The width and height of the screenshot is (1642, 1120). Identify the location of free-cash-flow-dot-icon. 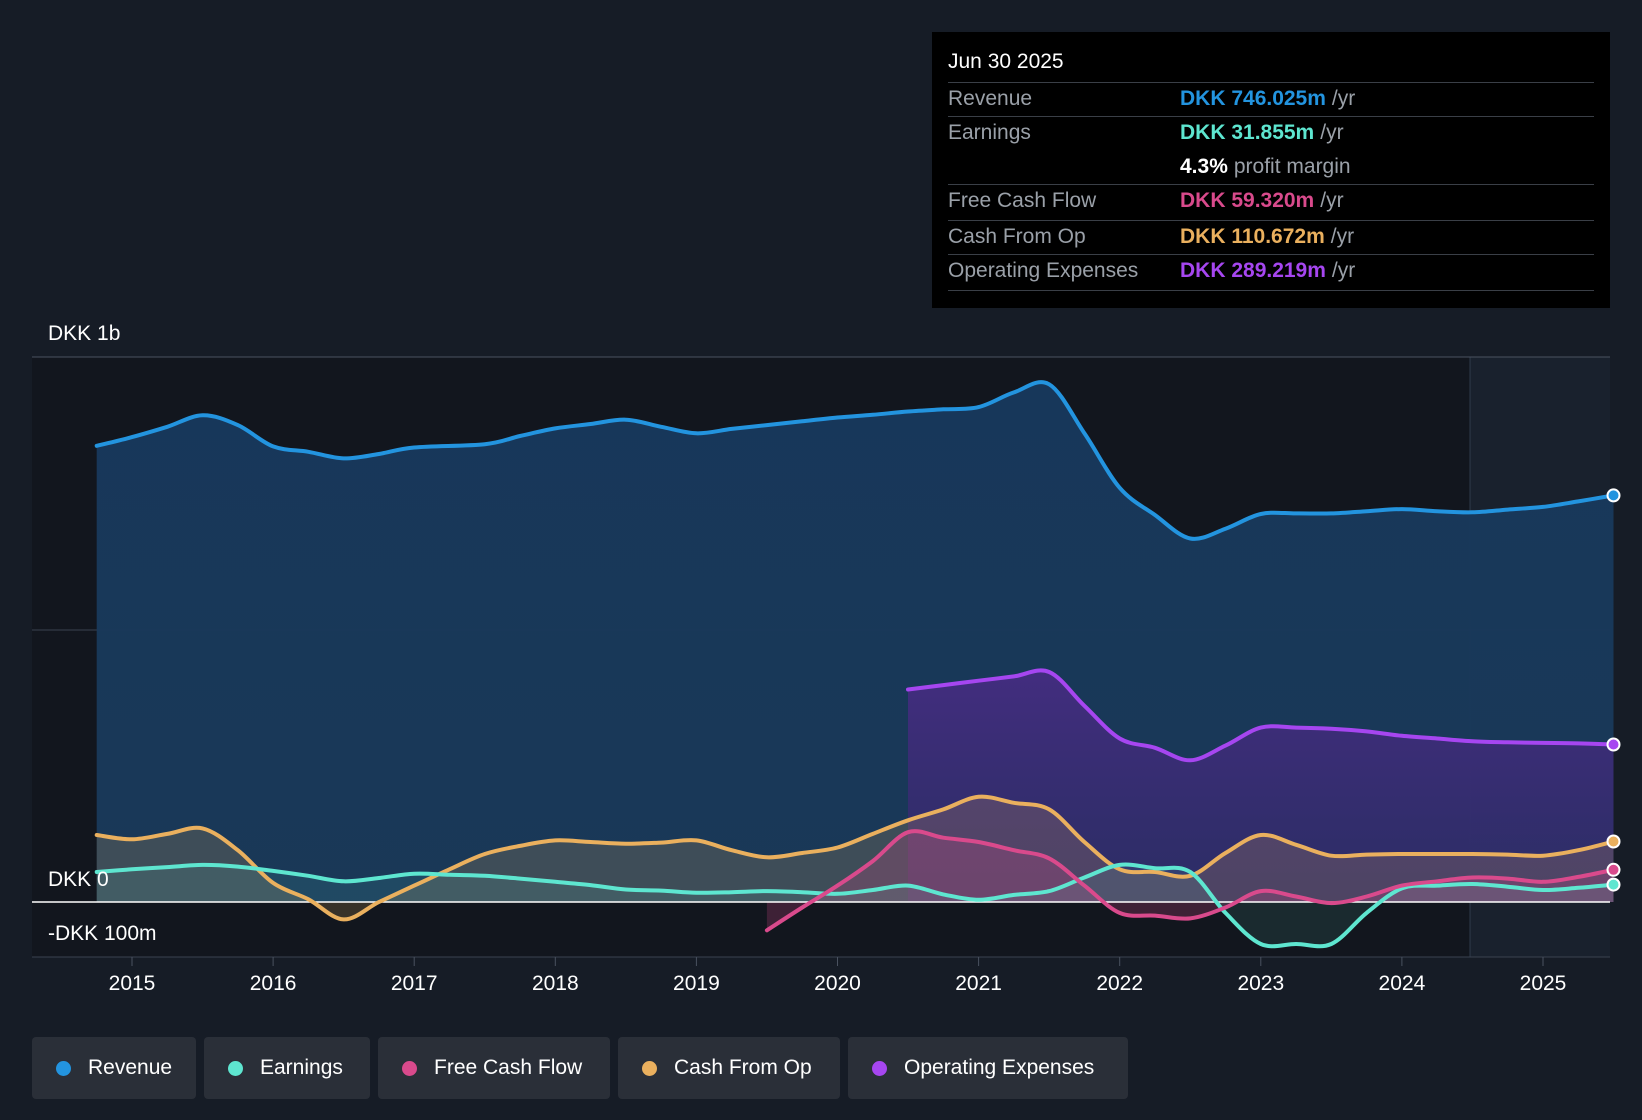
(409, 1068).